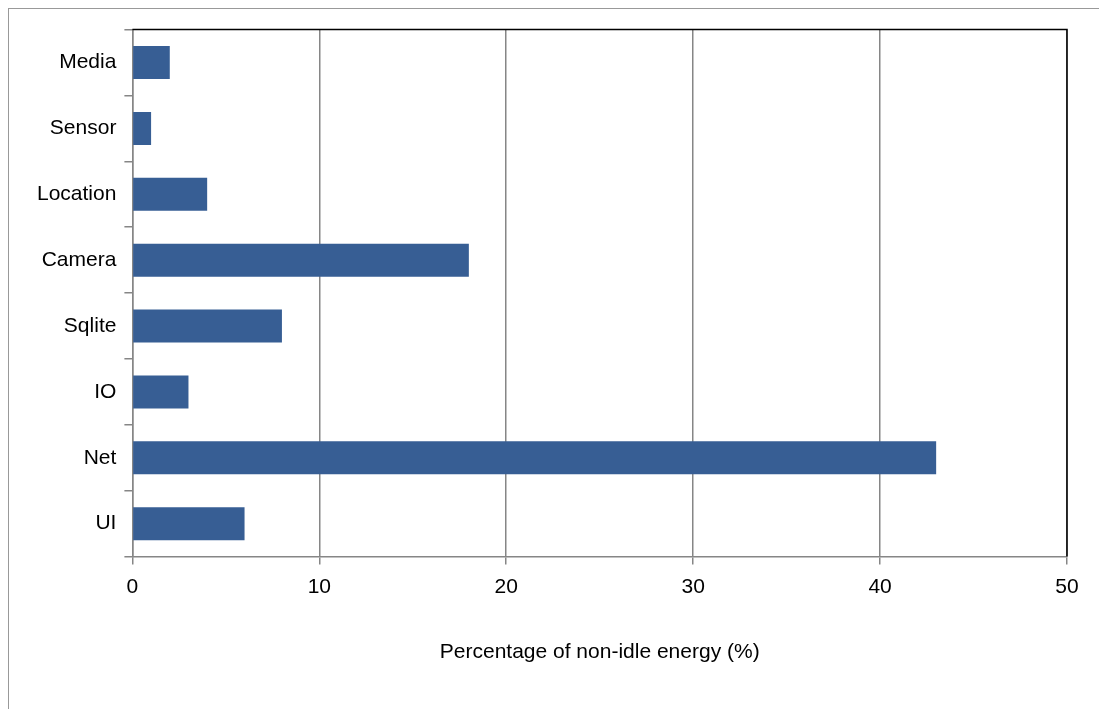 This screenshot has width=1105, height=710. Describe the element at coordinates (599, 651) in the screenshot. I see `x-axis-title: Percentage of non-idle energy (%)` at that location.